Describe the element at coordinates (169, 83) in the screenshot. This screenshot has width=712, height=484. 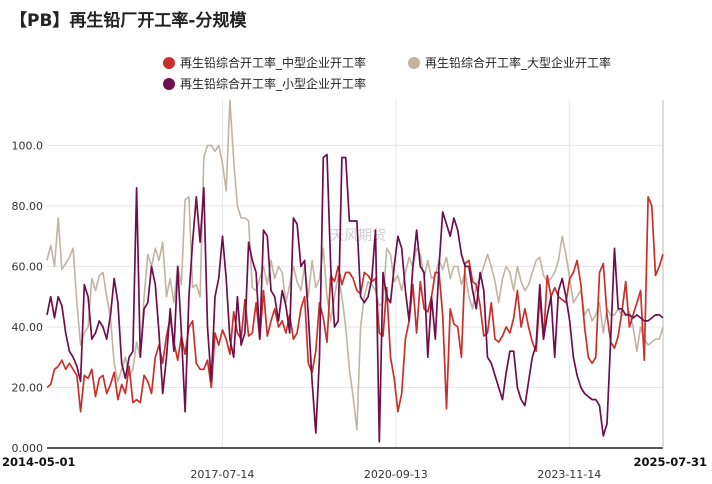
I see `legend-marker-small` at that location.